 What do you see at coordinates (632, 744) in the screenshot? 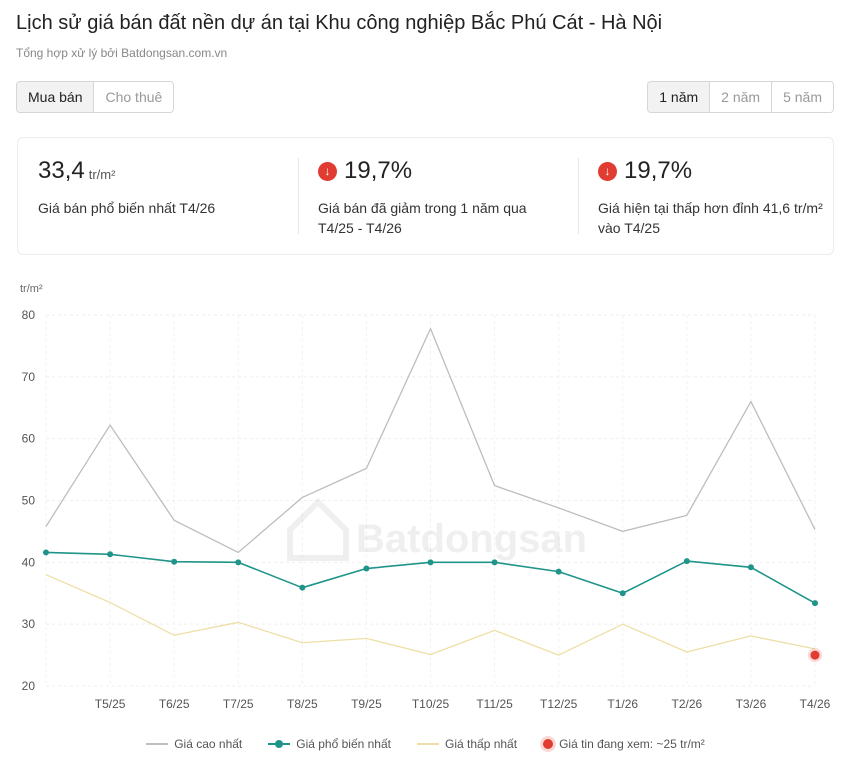
I see `legend-label-current: Giá tin đang xem: ~25 tr/m²` at bounding box center [632, 744].